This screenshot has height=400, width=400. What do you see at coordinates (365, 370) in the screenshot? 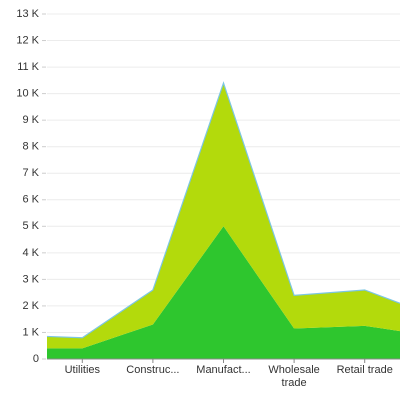
I see `x-tick-label: Retail trade` at bounding box center [365, 370].